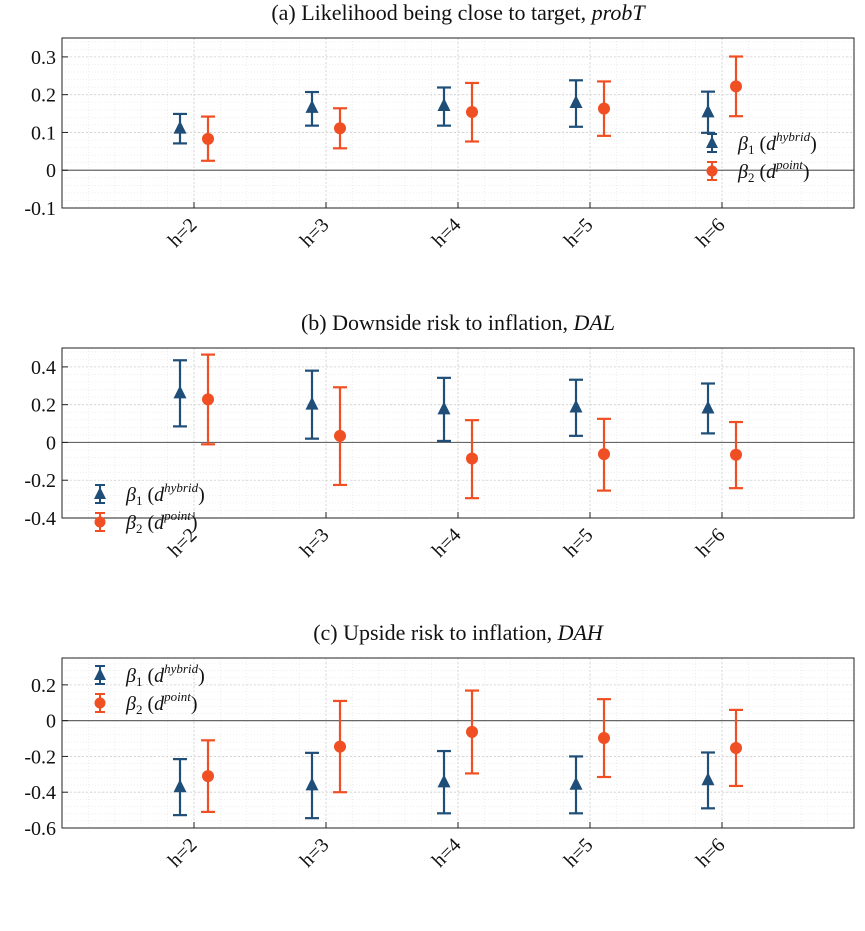 The height and width of the screenshot is (931, 865). Describe the element at coordinates (580, 632) in the screenshot. I see `chart-title-variable: DAH` at that location.